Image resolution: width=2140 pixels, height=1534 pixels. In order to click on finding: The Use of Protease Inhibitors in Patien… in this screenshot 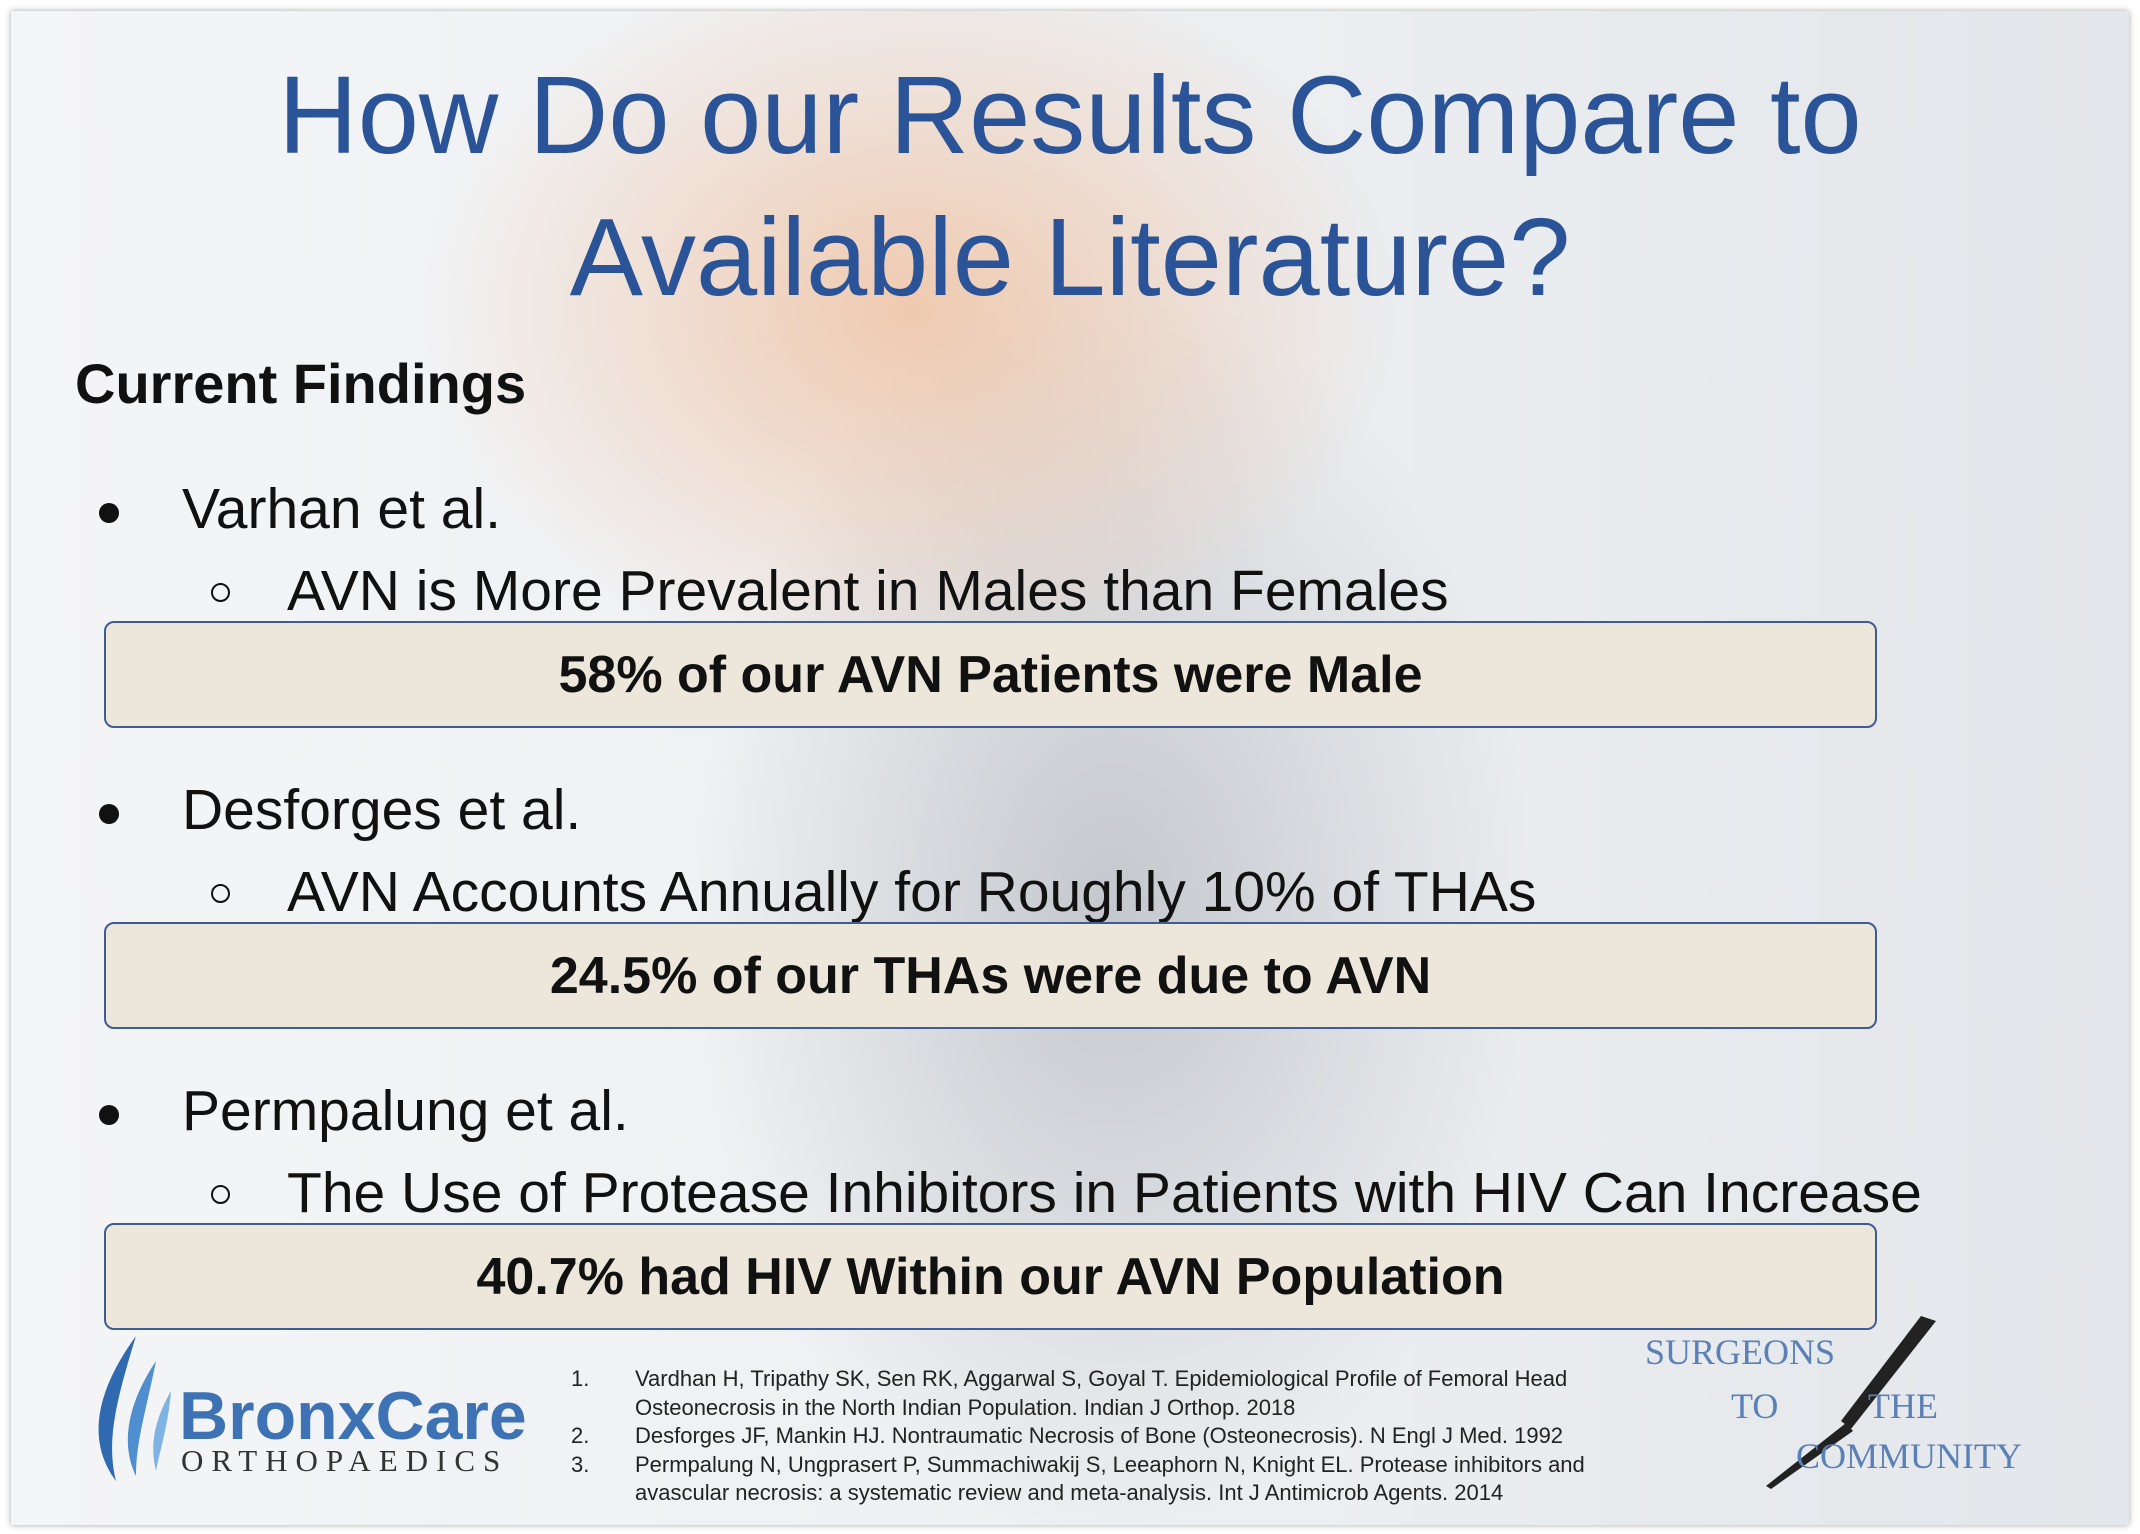, I will do `click(1104, 1193)`.